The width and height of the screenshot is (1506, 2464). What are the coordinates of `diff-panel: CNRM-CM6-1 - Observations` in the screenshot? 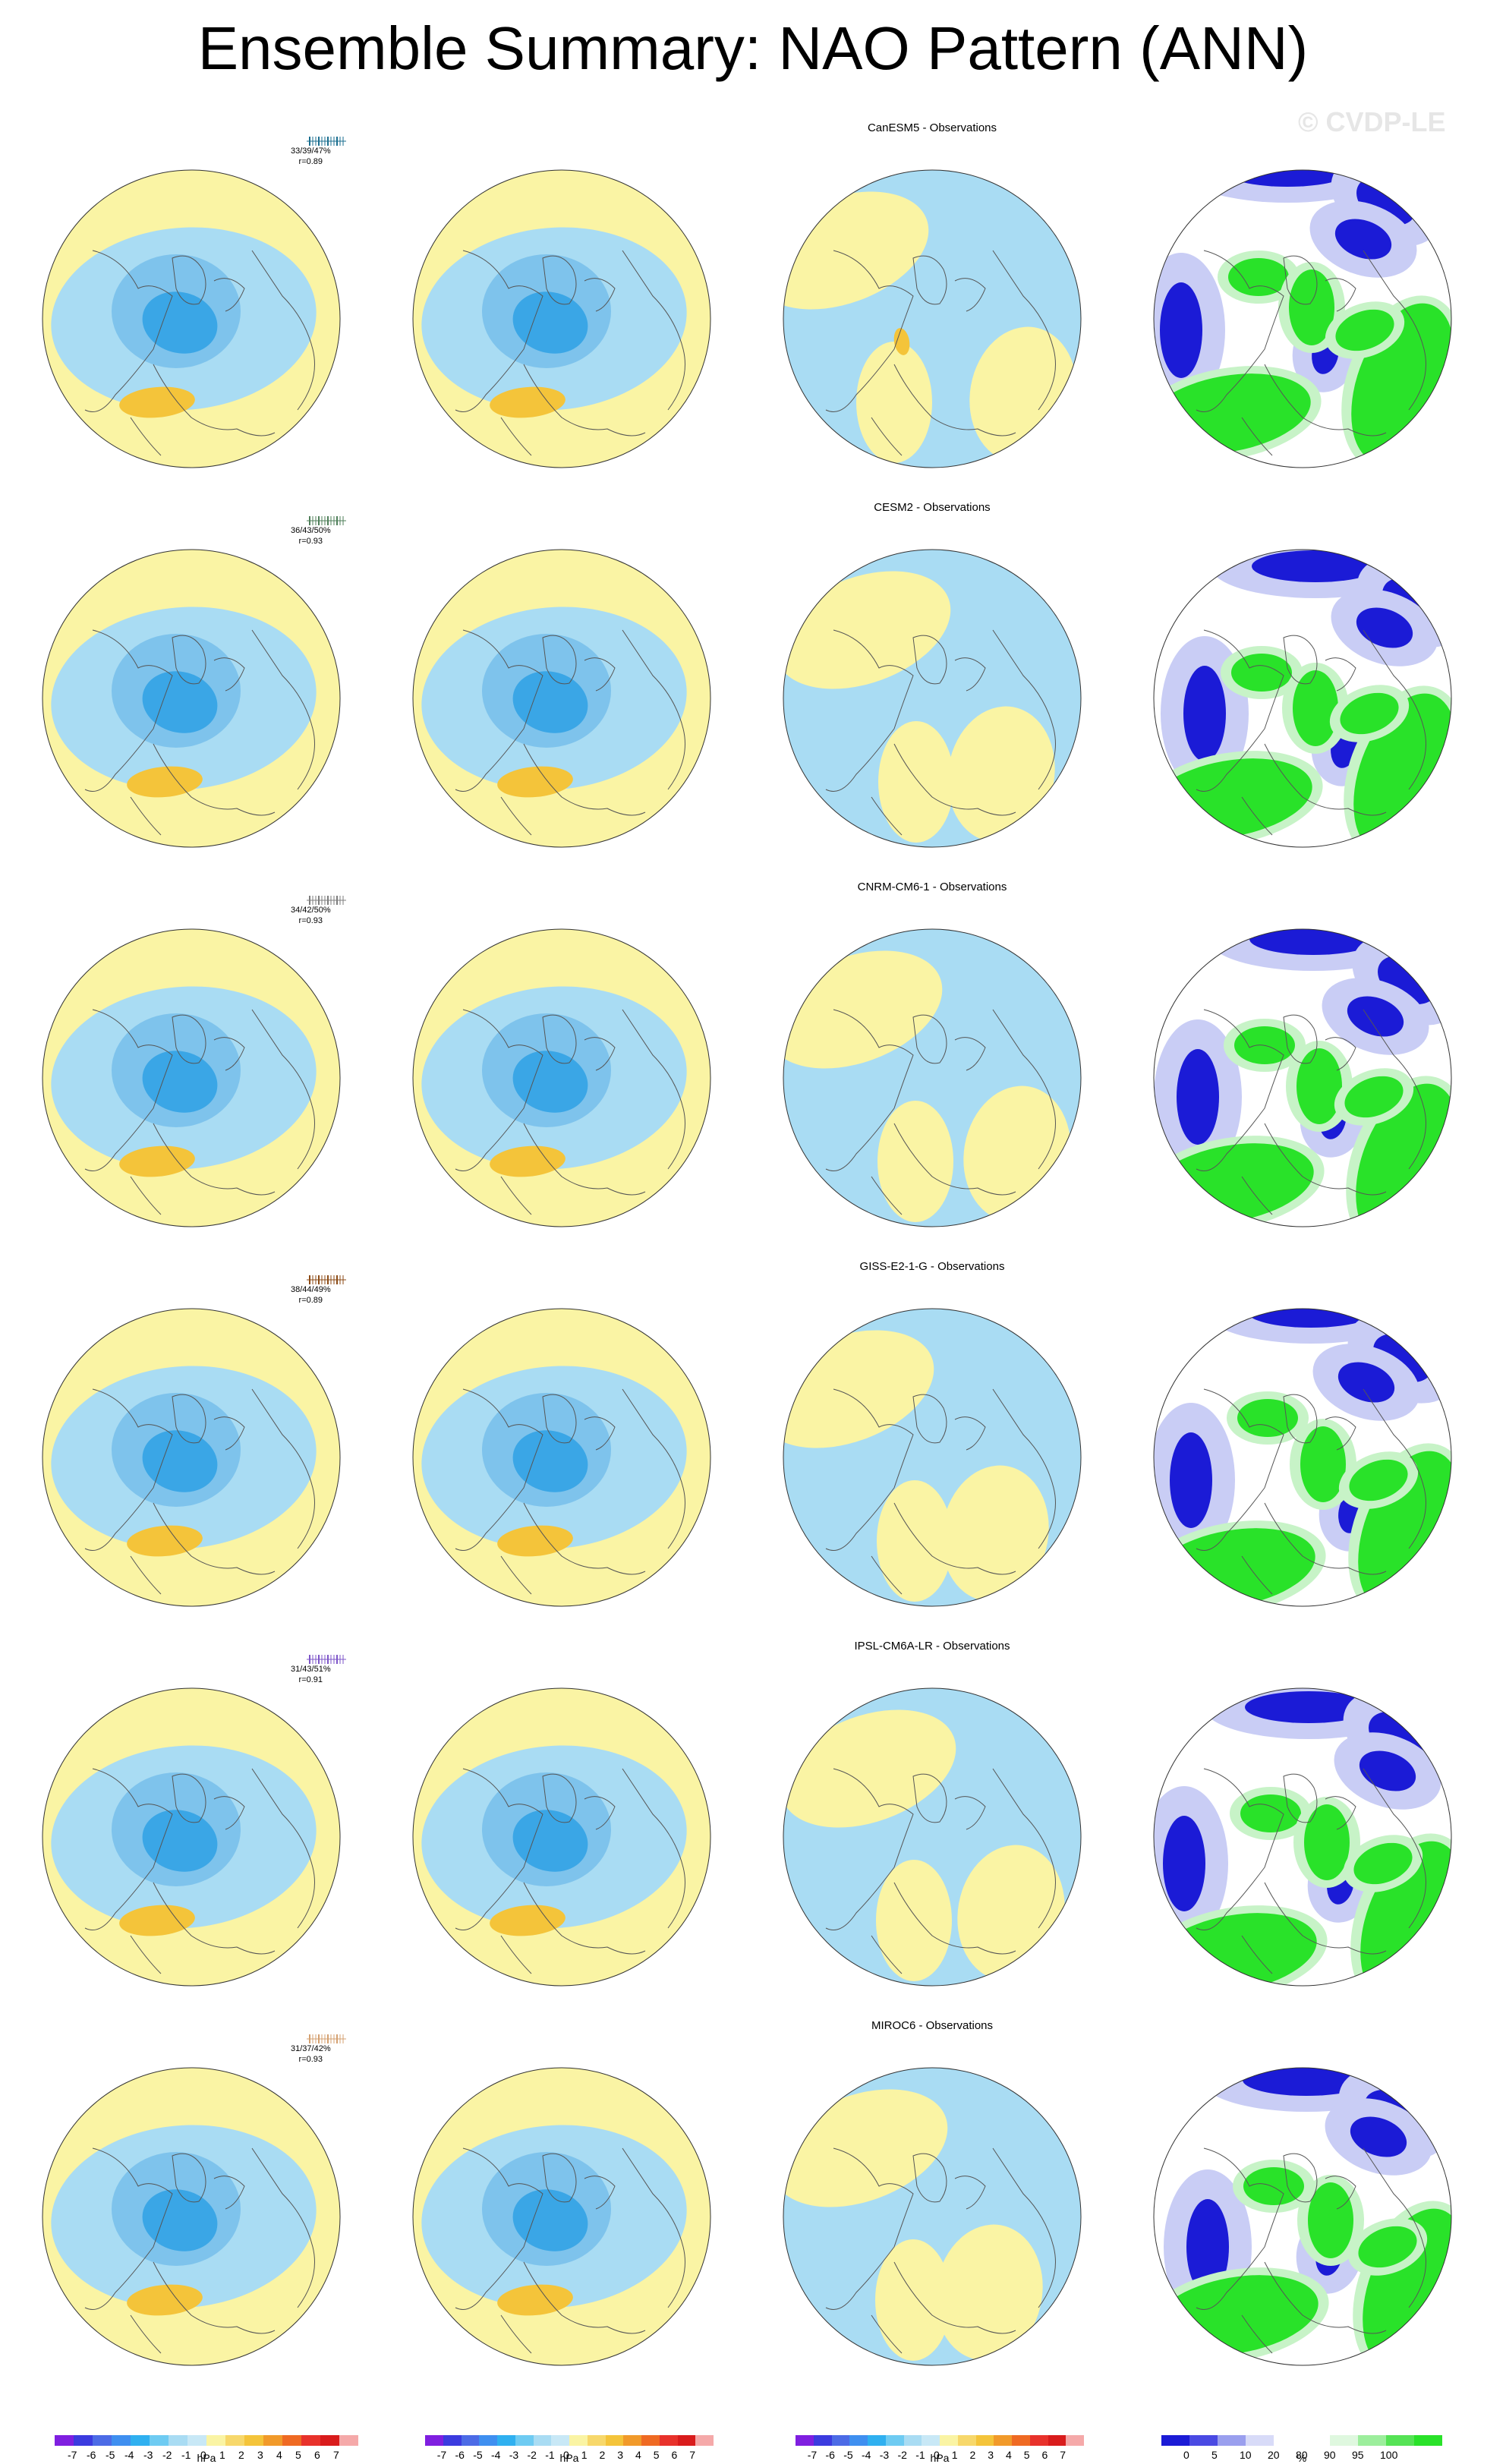 It's located at (932, 1071).